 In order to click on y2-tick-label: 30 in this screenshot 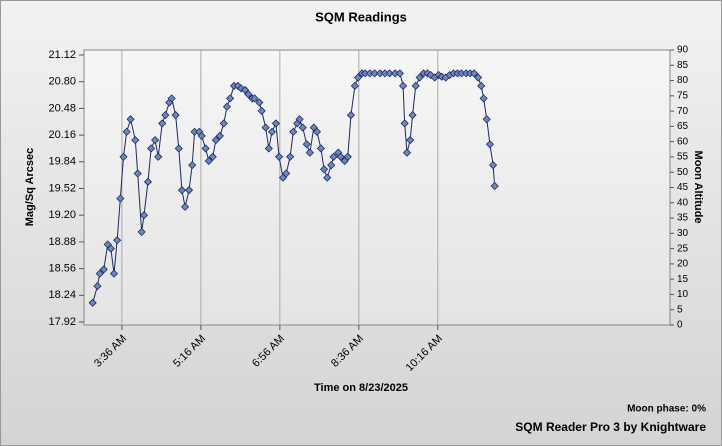, I will do `click(683, 233)`.